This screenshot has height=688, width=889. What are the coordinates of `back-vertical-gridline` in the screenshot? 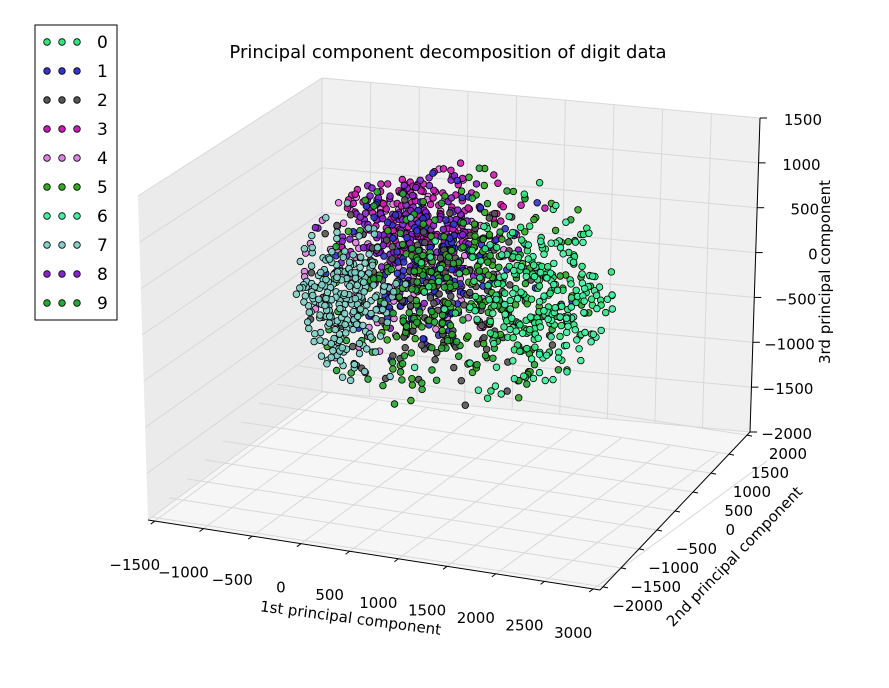 It's located at (370, 239).